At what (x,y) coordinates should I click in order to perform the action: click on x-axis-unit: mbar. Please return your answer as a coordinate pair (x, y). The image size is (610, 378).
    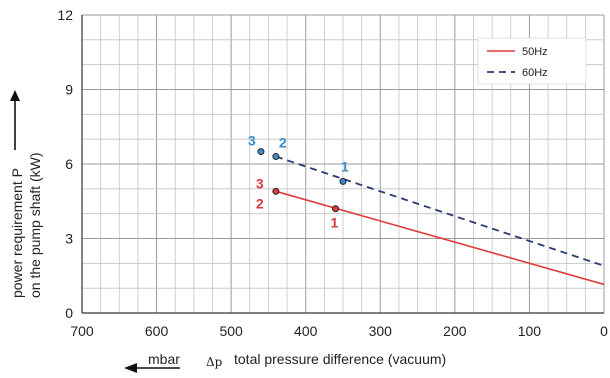
    Looking at the image, I should click on (164, 359).